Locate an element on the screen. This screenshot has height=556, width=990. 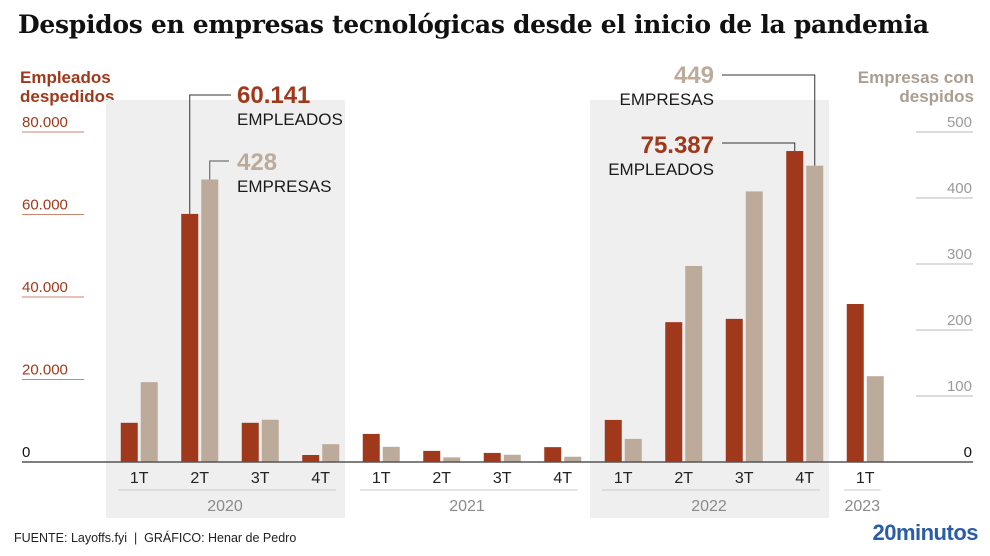
right-axis-tick-label: 200 is located at coordinates (959, 320).